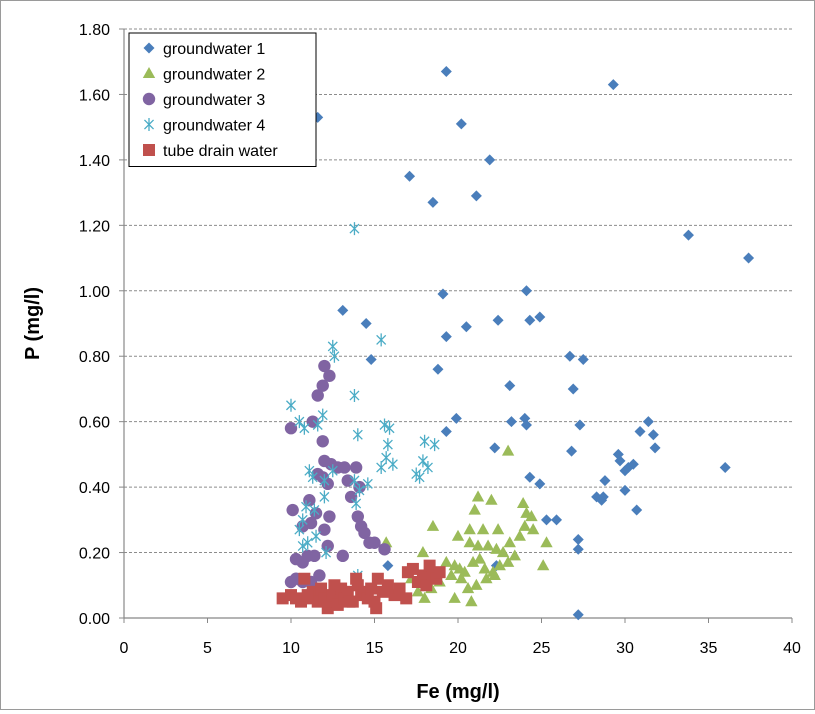  Describe the element at coordinates (220, 151) in the screenshot. I see `legend-label: tube drain water` at that location.